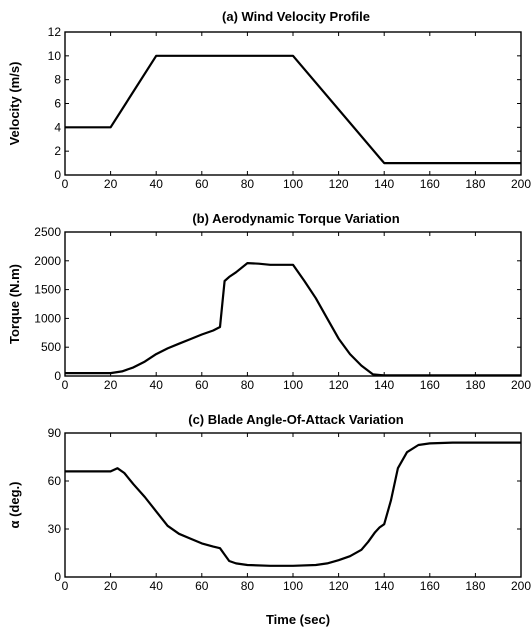  Describe the element at coordinates (57, 104) in the screenshot. I see `panel-a-y-tick-label: 6` at that location.